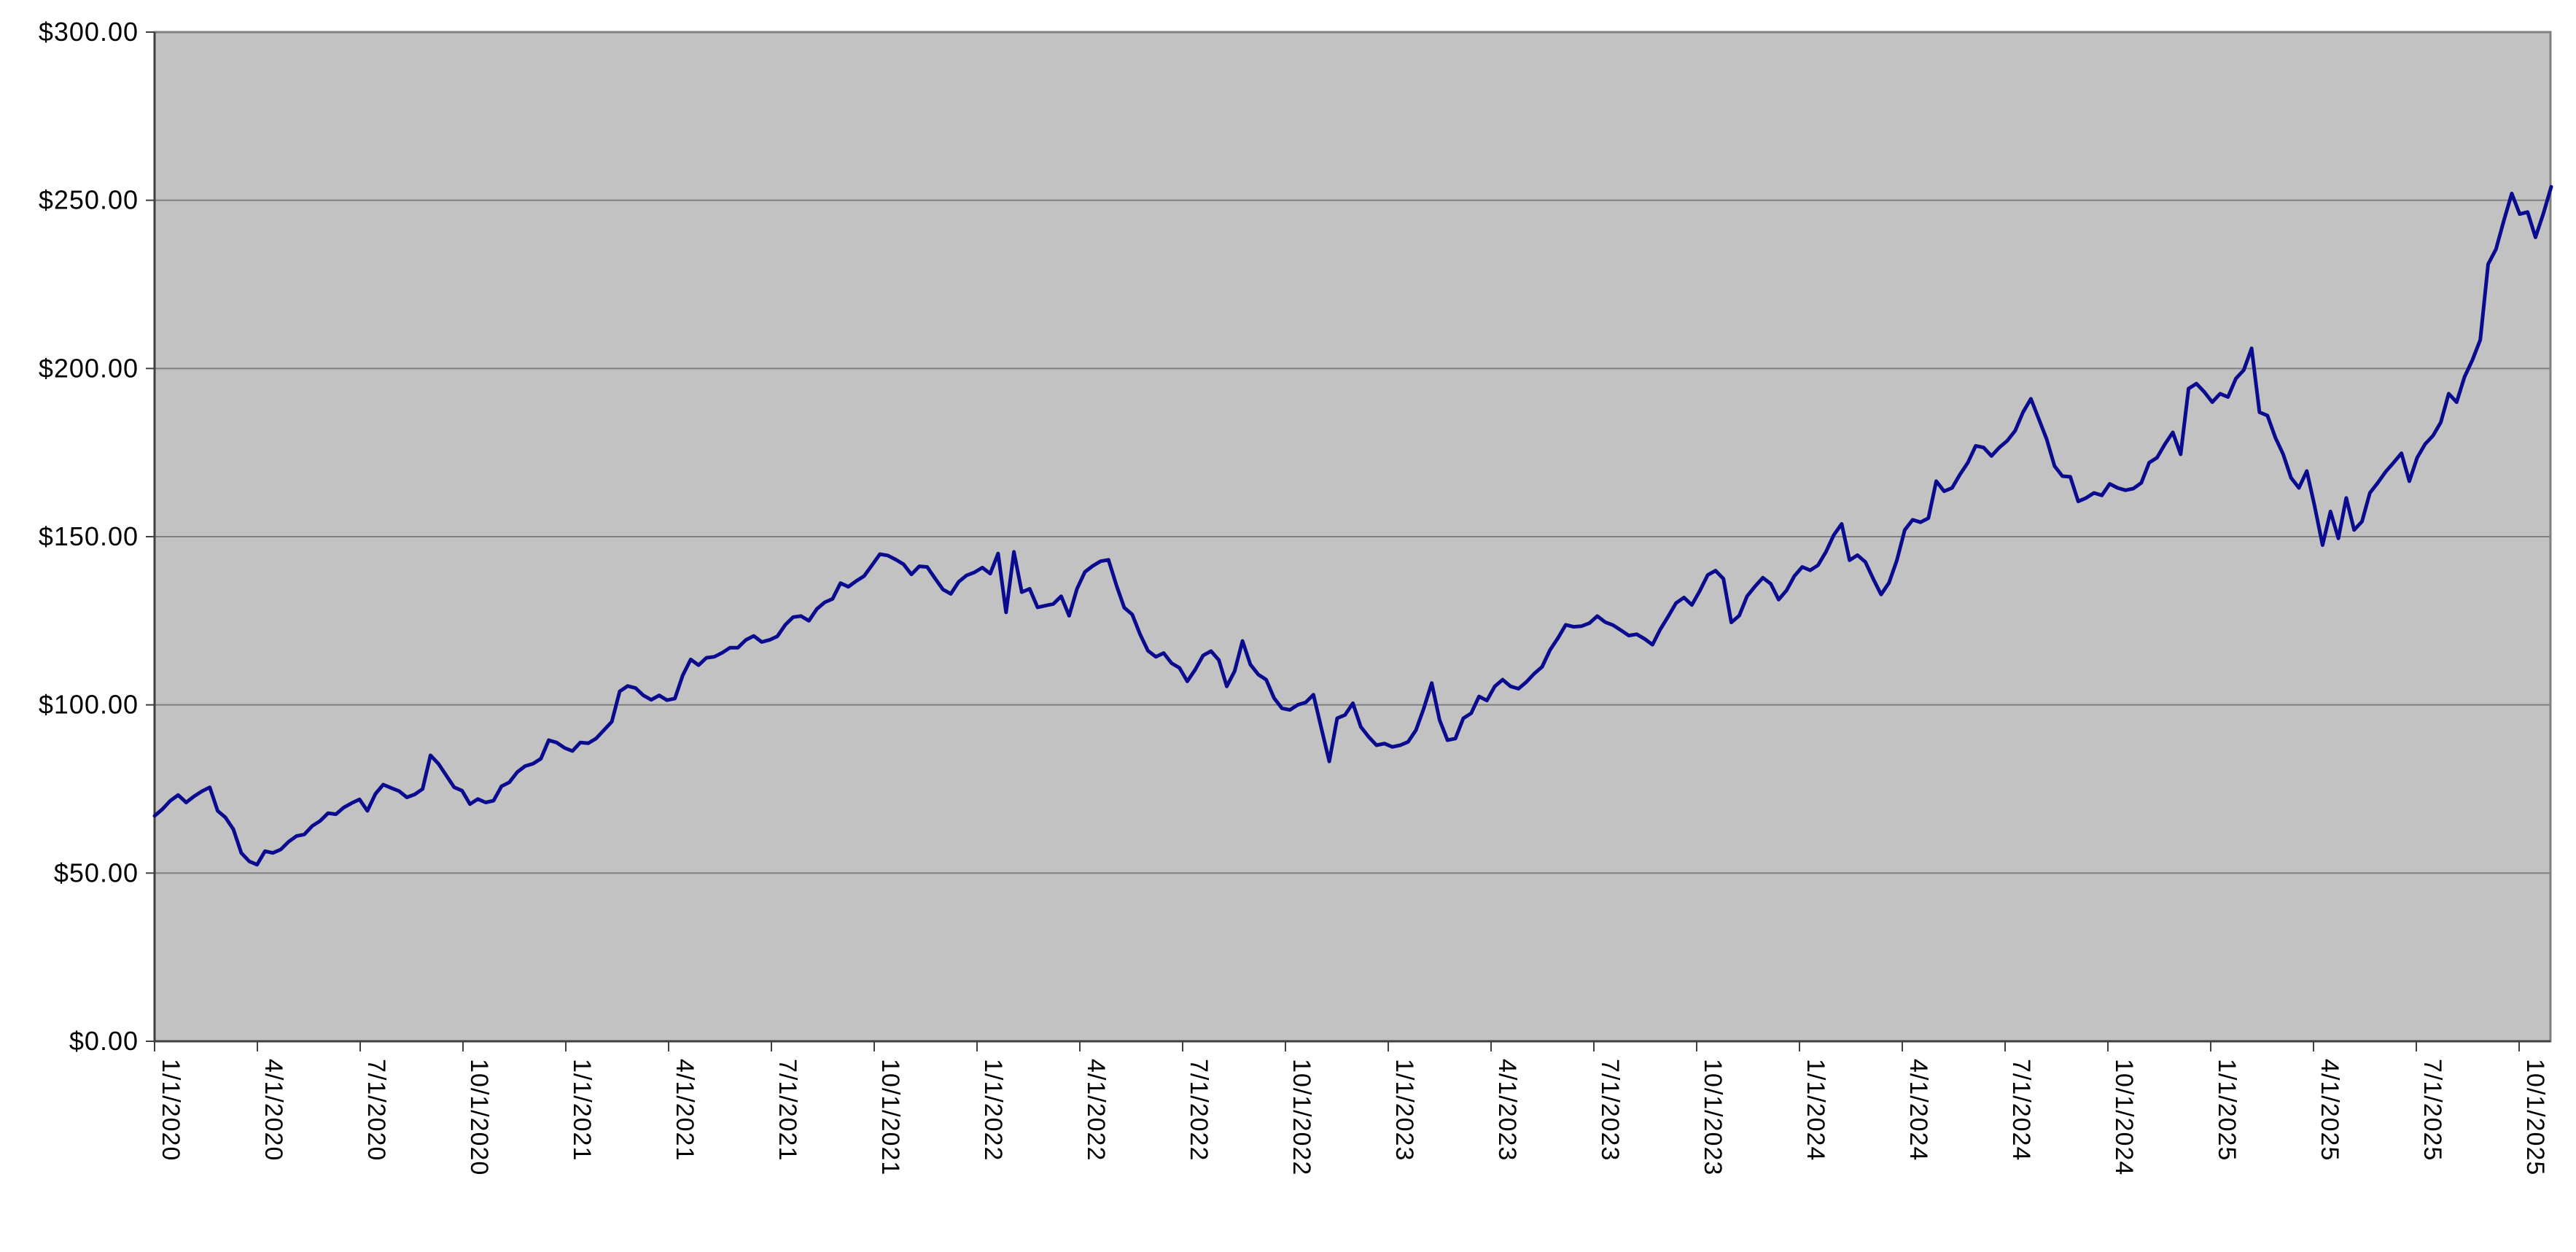 The image size is (2576, 1252). What do you see at coordinates (582, 1110) in the screenshot?
I see `x-axis-label-1-1-2021: 1/1/2021` at bounding box center [582, 1110].